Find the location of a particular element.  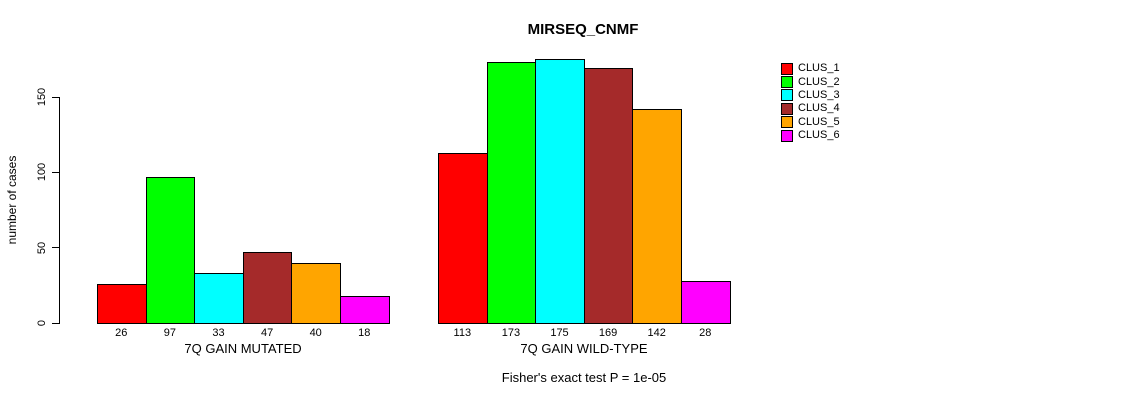

bar-clus_1-group2 is located at coordinates (463, 238).